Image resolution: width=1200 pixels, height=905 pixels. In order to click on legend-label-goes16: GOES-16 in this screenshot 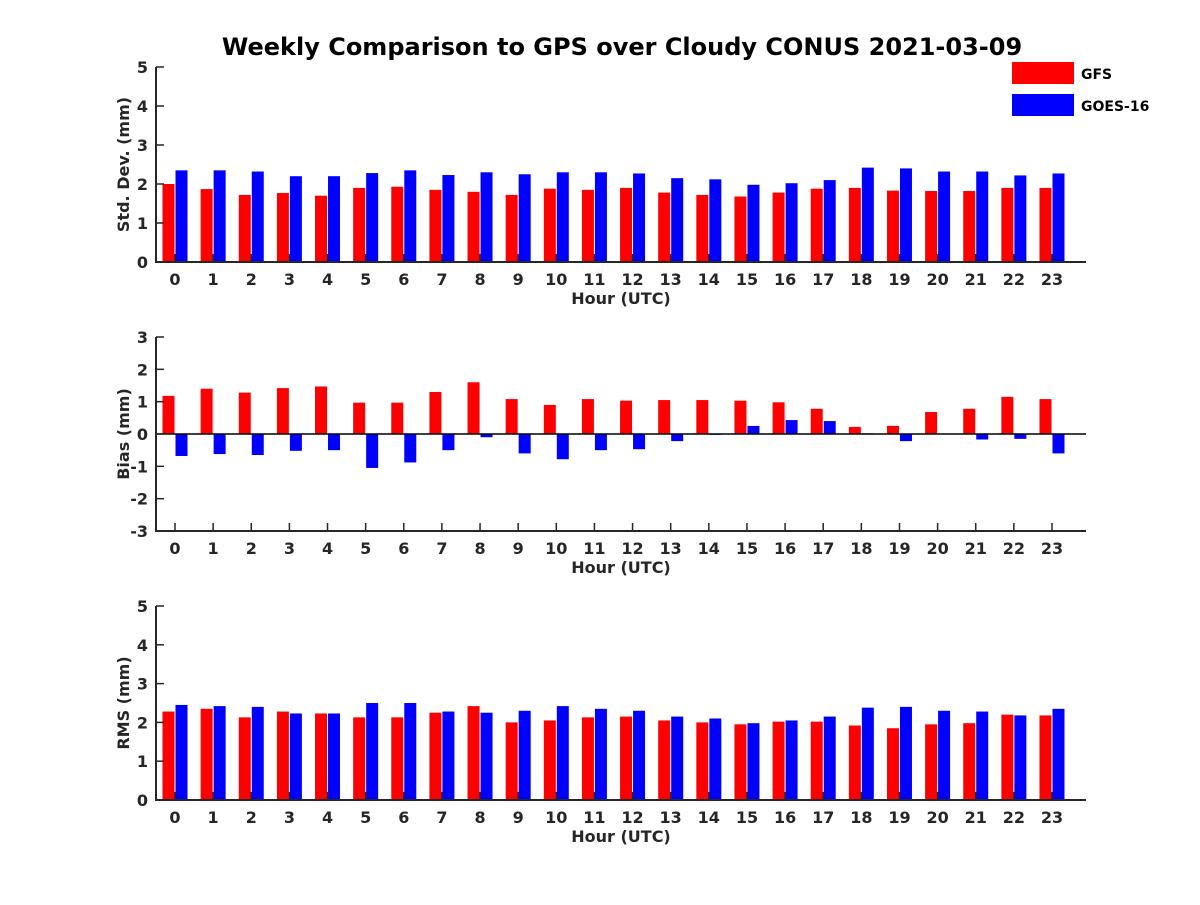, I will do `click(1115, 107)`.